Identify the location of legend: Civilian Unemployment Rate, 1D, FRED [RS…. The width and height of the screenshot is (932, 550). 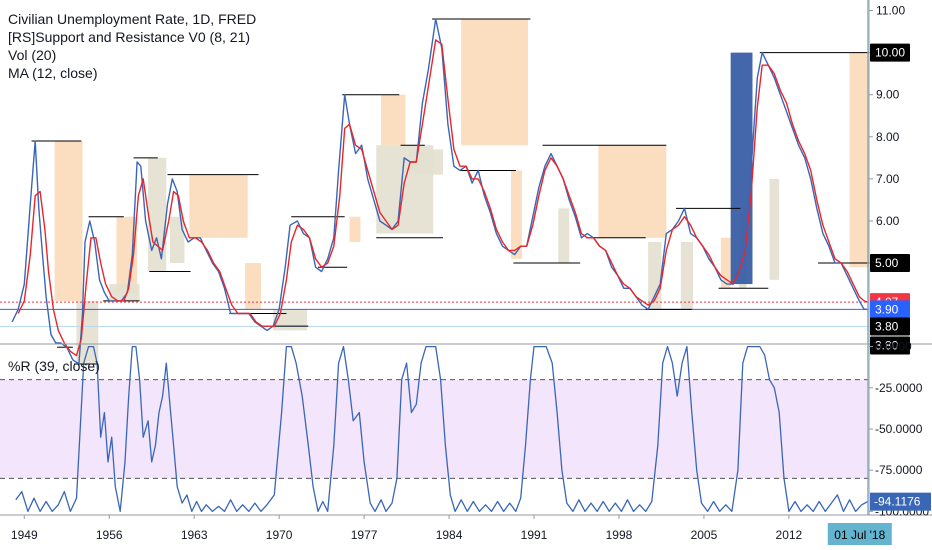
(132, 46).